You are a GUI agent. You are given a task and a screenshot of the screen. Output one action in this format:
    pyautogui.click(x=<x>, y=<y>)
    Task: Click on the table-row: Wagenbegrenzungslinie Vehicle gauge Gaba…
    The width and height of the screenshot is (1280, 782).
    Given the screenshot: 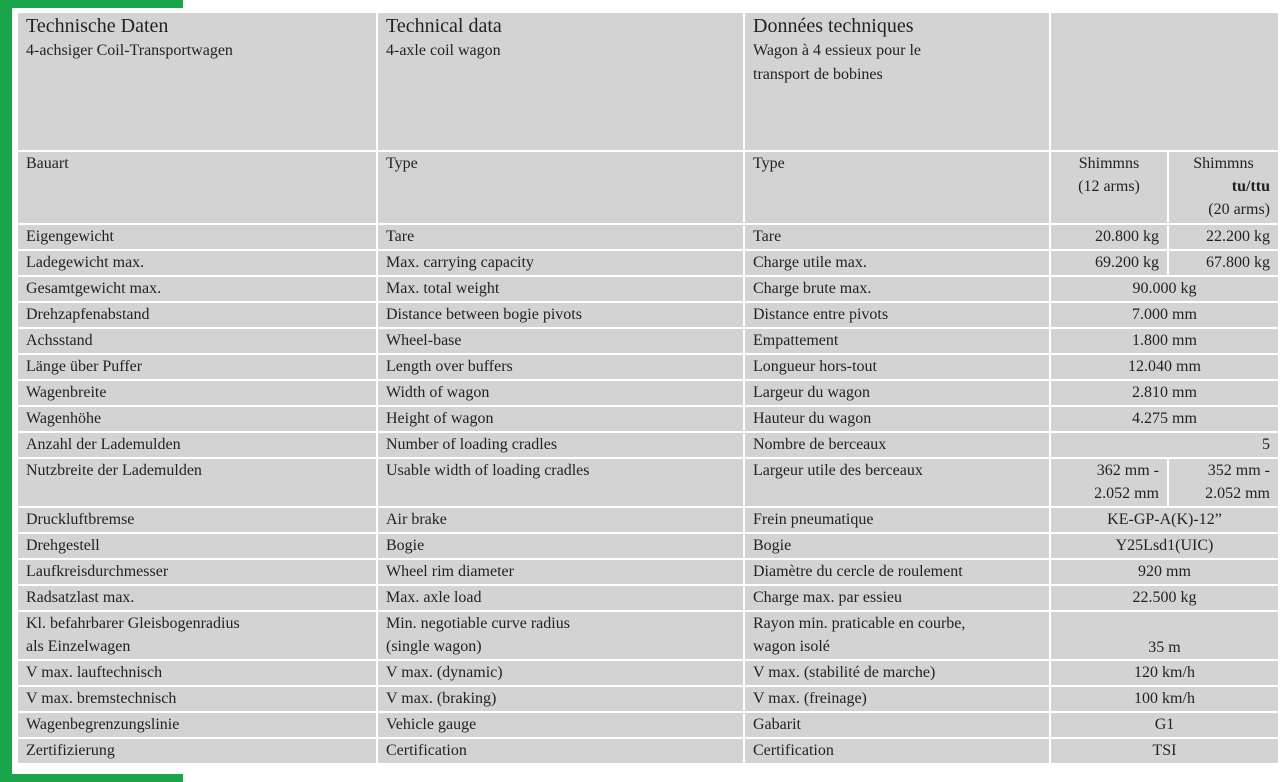 What is the action you would take?
    pyautogui.click(x=648, y=725)
    